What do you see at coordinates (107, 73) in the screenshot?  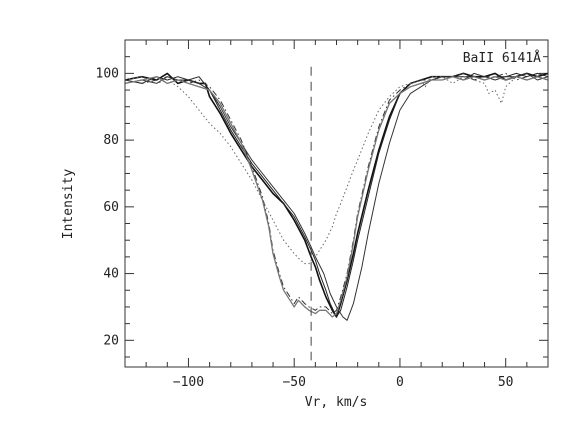 I see `y-tick-label: 100` at bounding box center [107, 73].